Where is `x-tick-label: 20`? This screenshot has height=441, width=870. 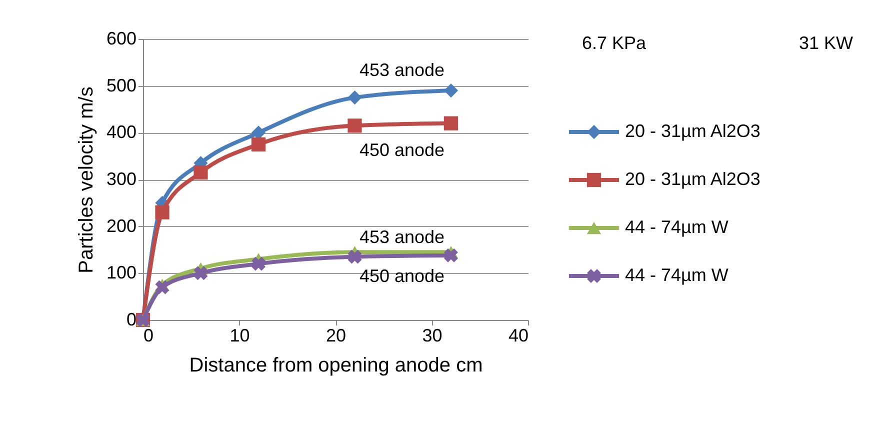
x-tick-label: 20 is located at coordinates (336, 336).